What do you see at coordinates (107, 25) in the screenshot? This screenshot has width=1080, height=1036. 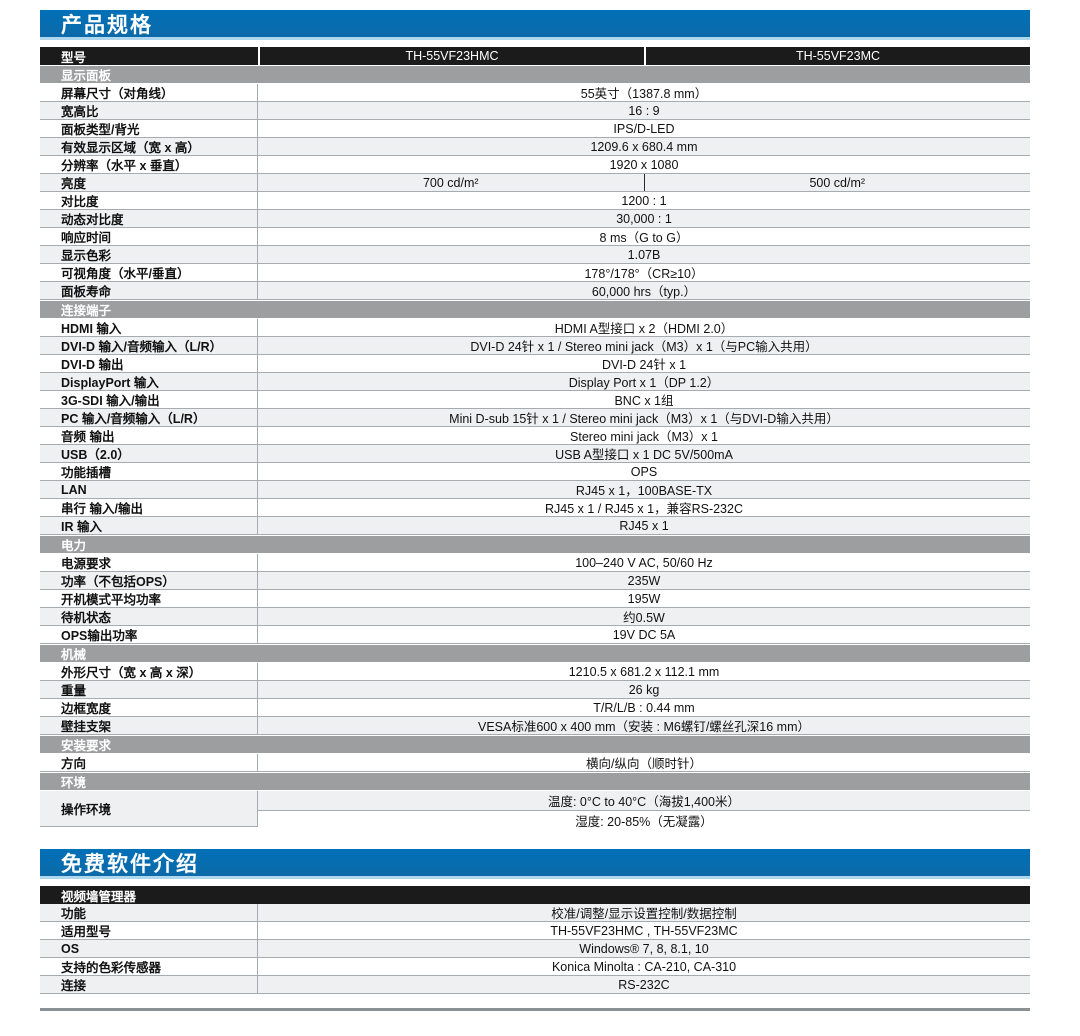 I see `product-spec-title: 产品规格` at bounding box center [107, 25].